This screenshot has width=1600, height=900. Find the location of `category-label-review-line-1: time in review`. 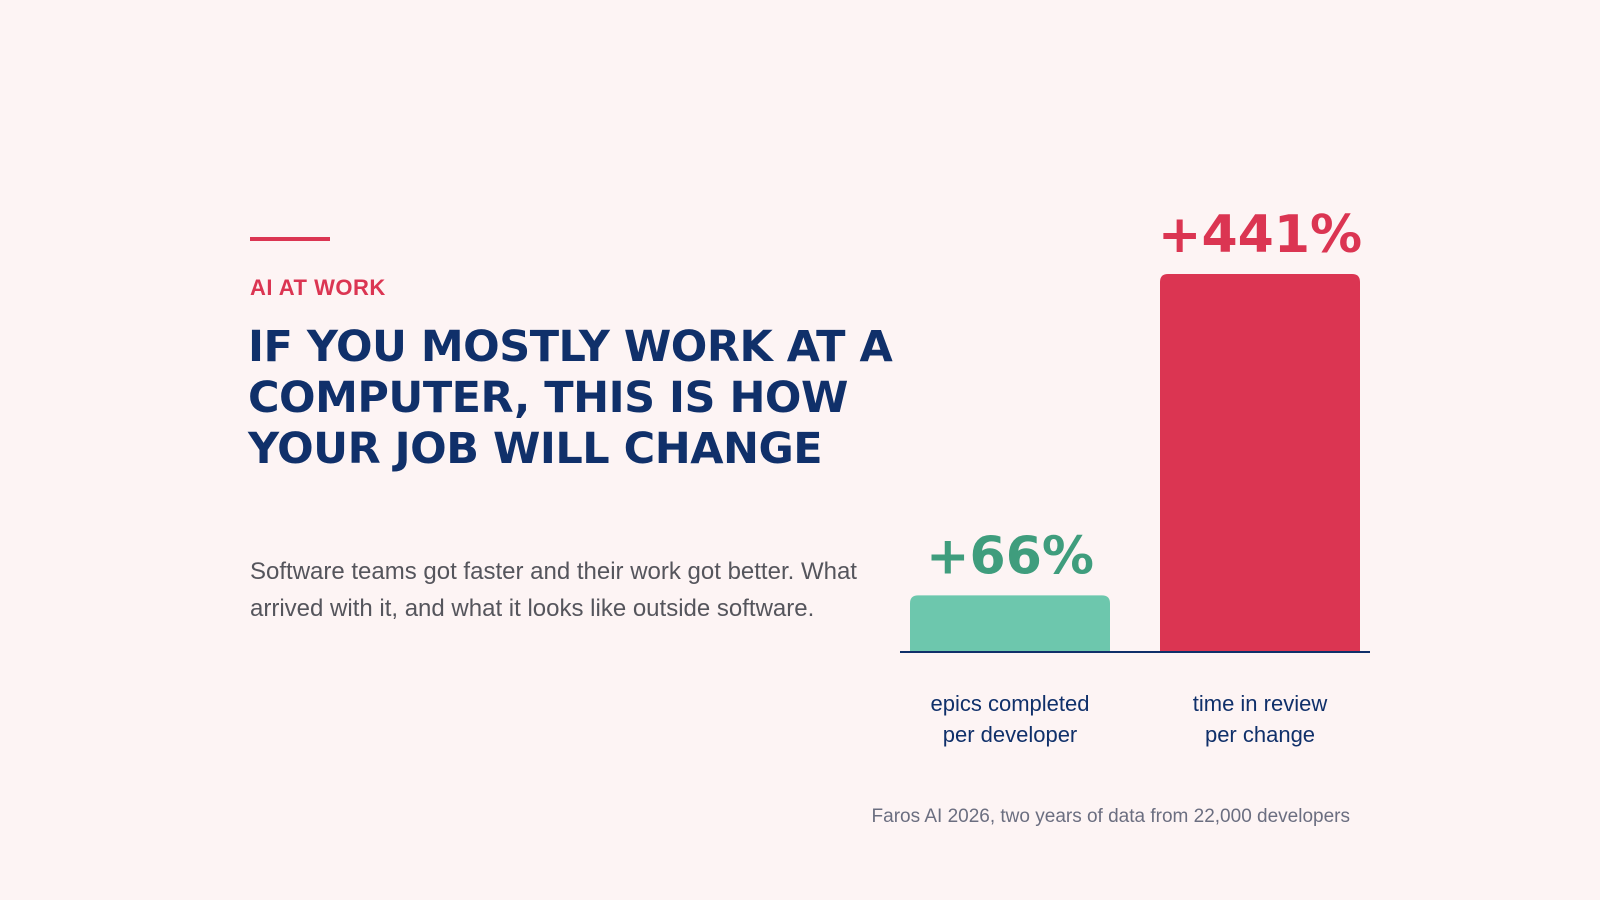

category-label-review-line-1: time in review is located at coordinates (1260, 703).